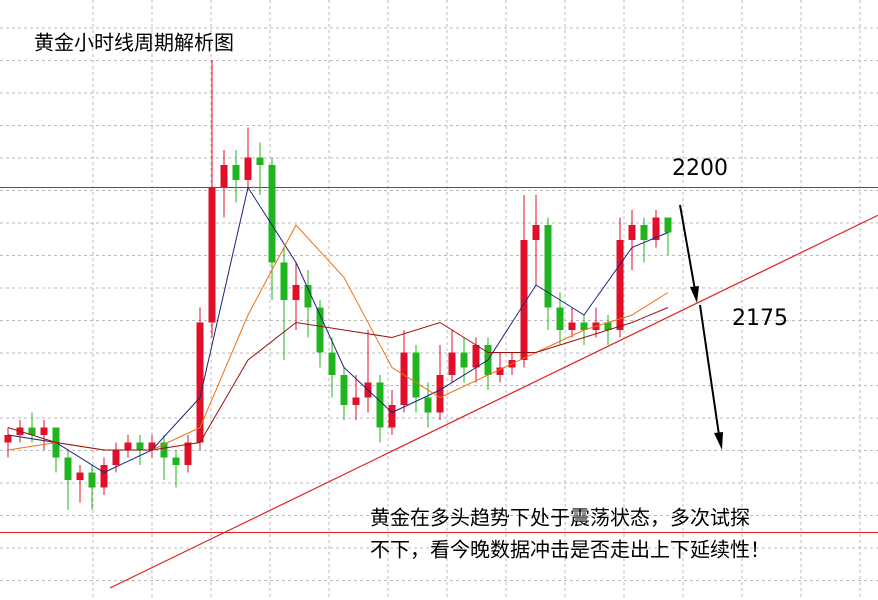 The image size is (878, 600). What do you see at coordinates (134, 43) in the screenshot?
I see `chart-title: 黄金小时线周期解析图` at bounding box center [134, 43].